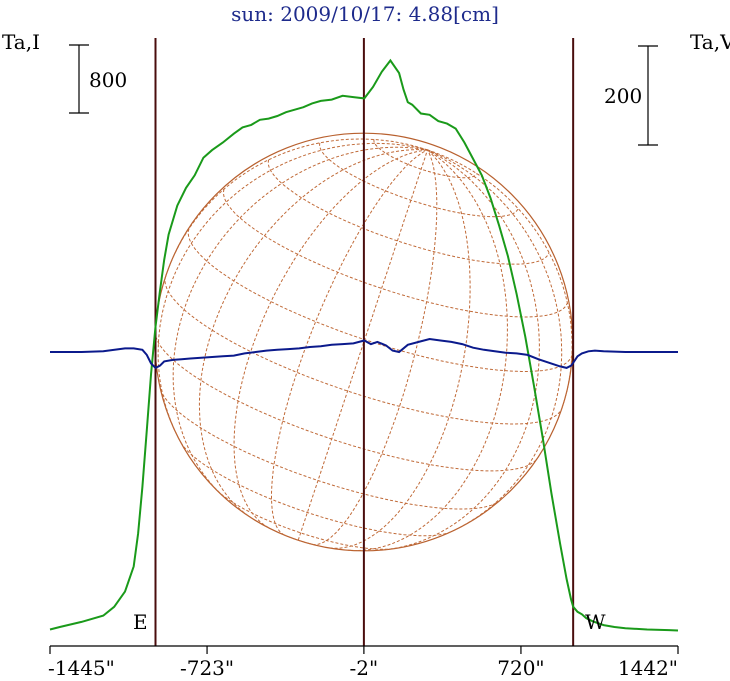  What do you see at coordinates (648, 668) in the screenshot?
I see `x-tick-label: 1442"` at bounding box center [648, 668].